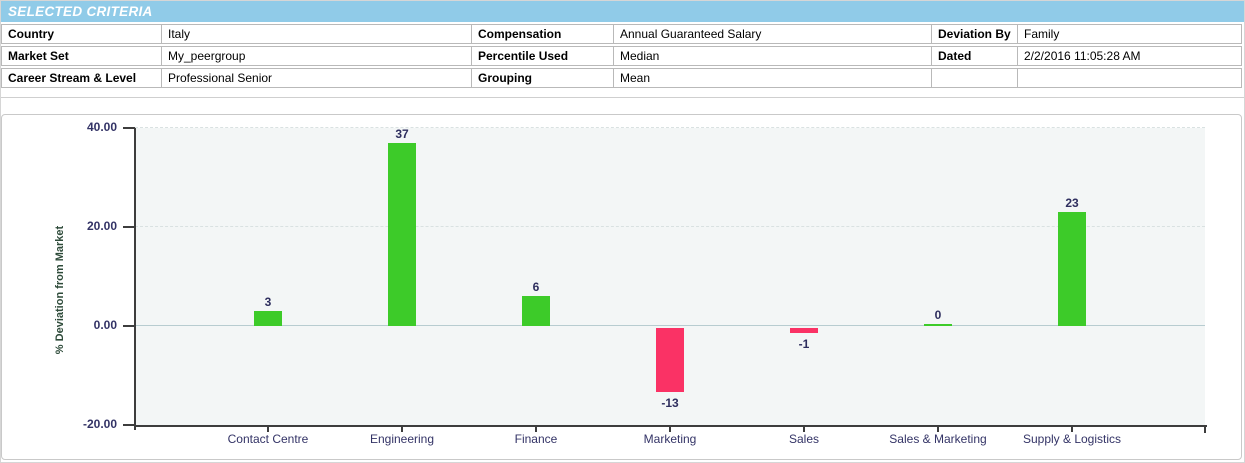  I want to click on criteria-value-country: Italy, so click(316, 34).